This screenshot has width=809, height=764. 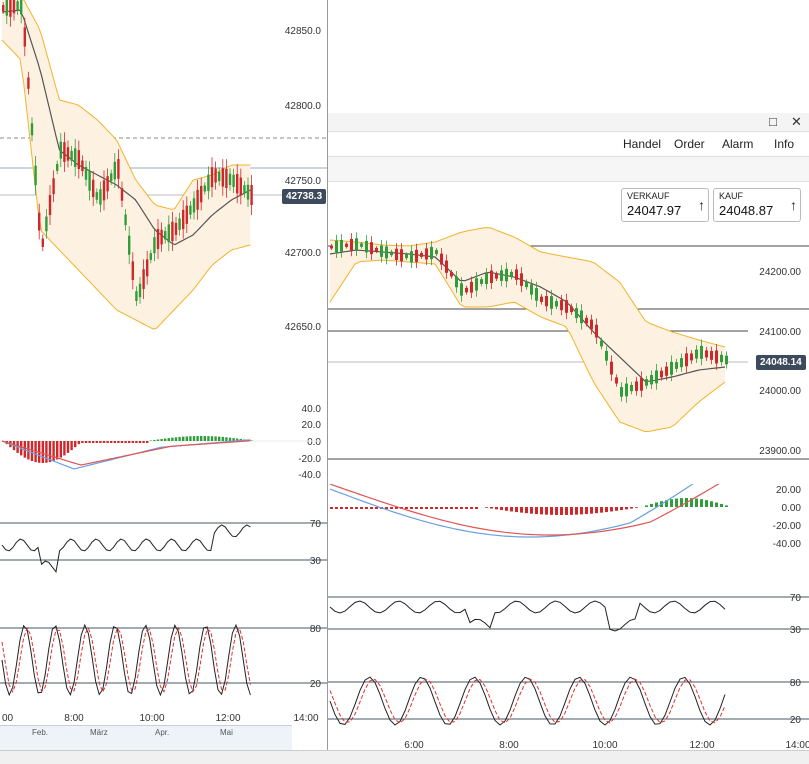 What do you see at coordinates (316, 561) in the screenshot?
I see `rsi-level-30: 30` at bounding box center [316, 561].